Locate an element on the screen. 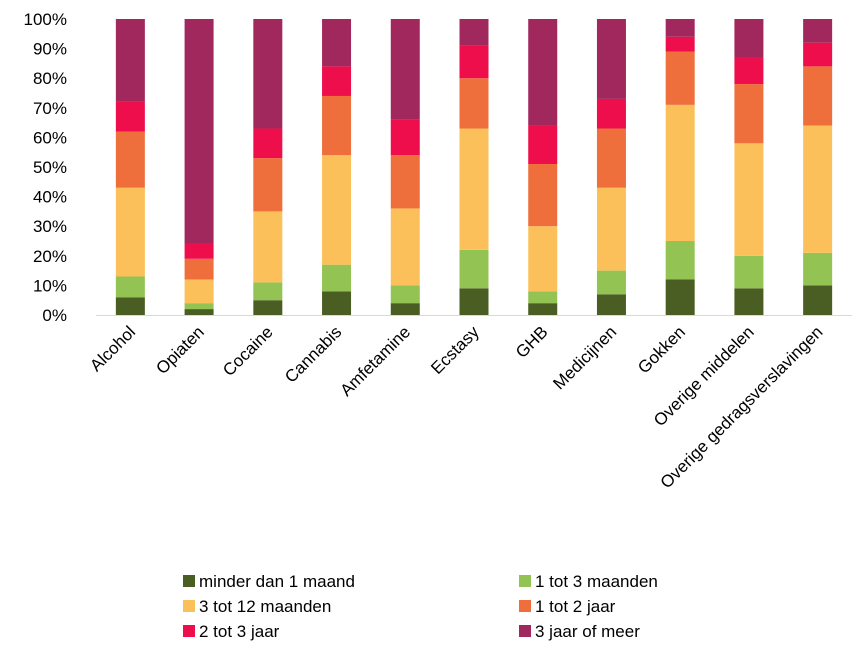  legend-item: 1 tot 2 jaar is located at coordinates (567, 606).